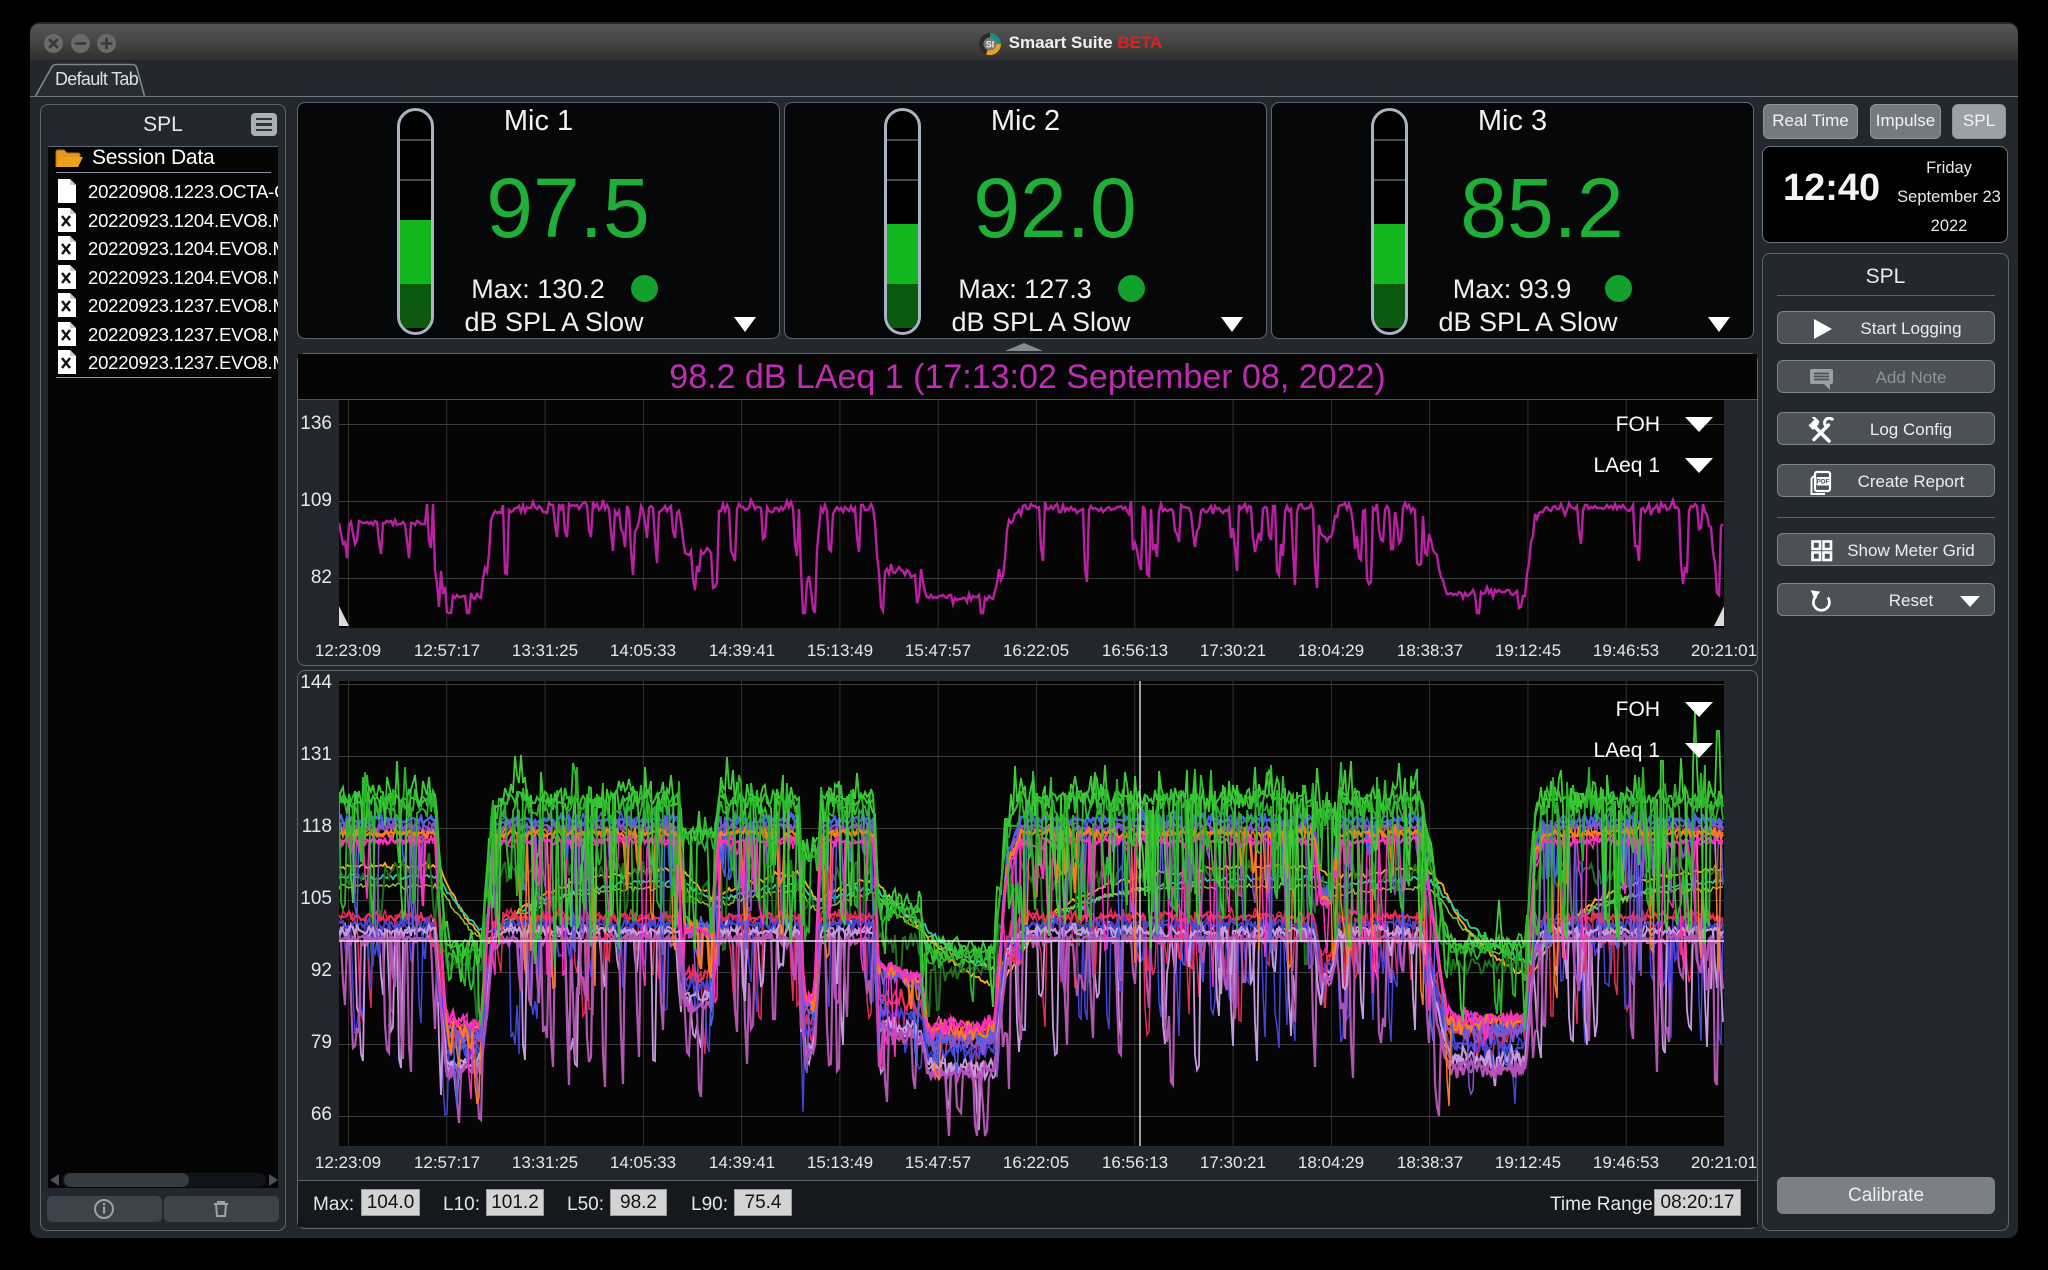 This screenshot has height=1270, width=2048. Describe the element at coordinates (989, 45) in the screenshot. I see `svg-text: SI` at that location.